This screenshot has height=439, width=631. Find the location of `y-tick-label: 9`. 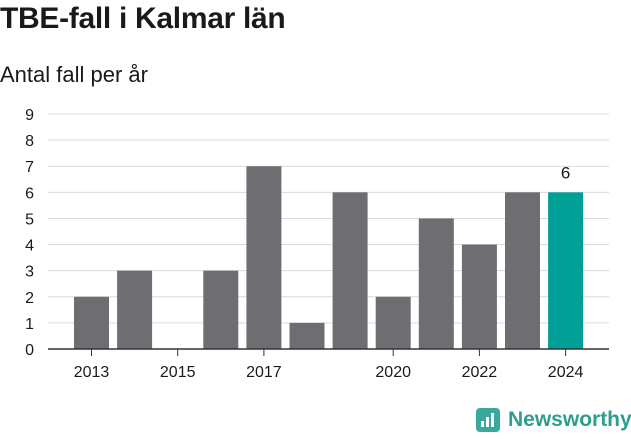

y-tick-label: 9 is located at coordinates (29, 115).